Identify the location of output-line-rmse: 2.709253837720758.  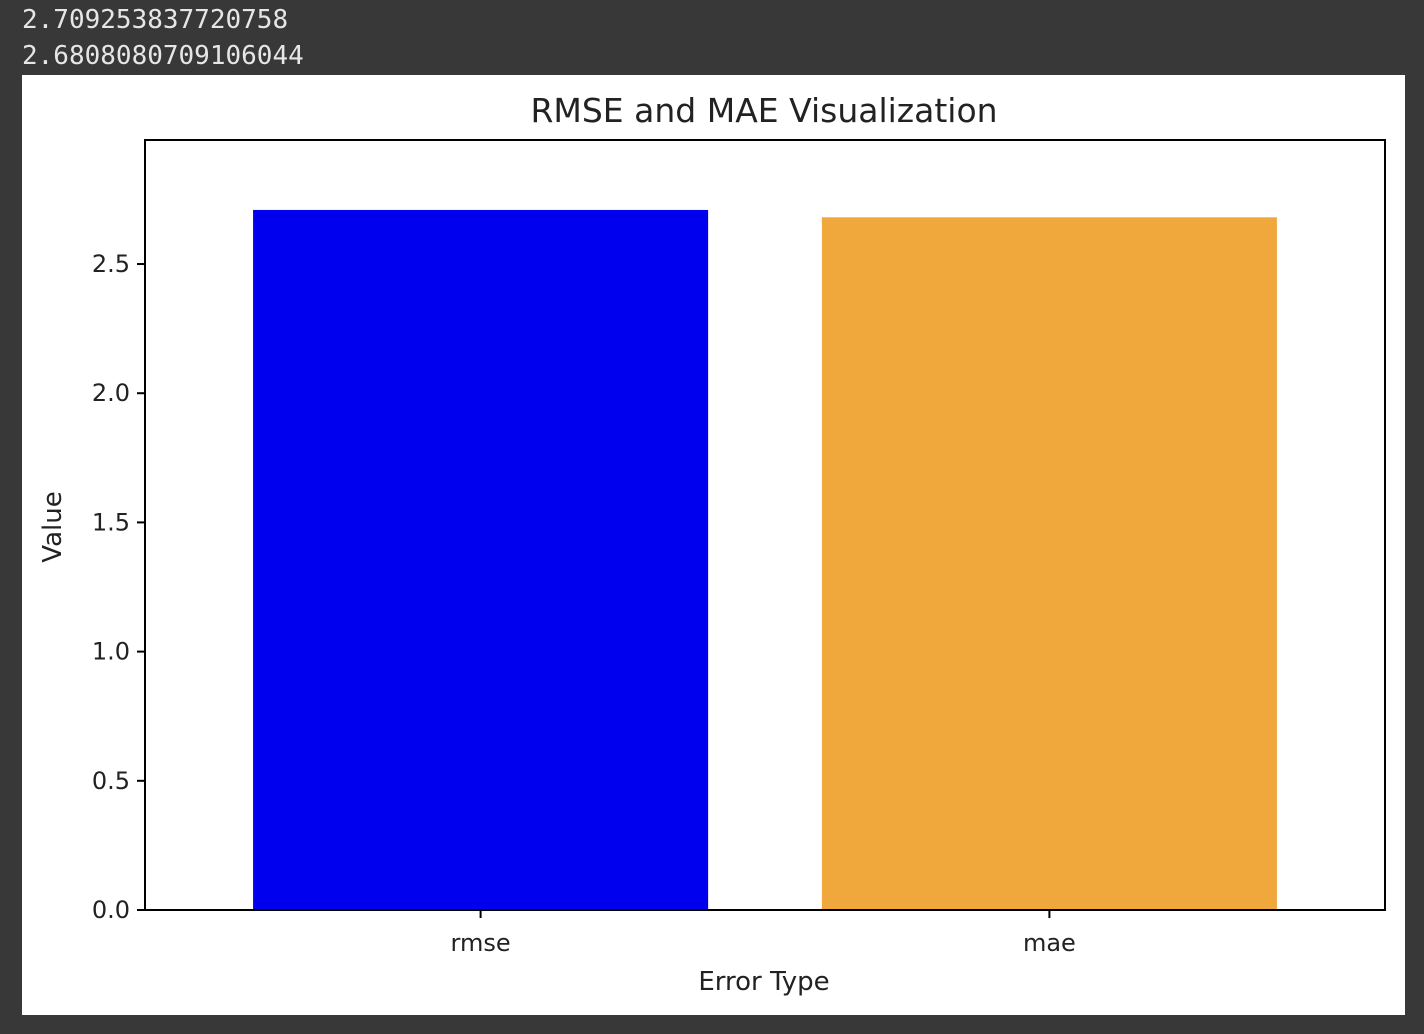
(155, 20).